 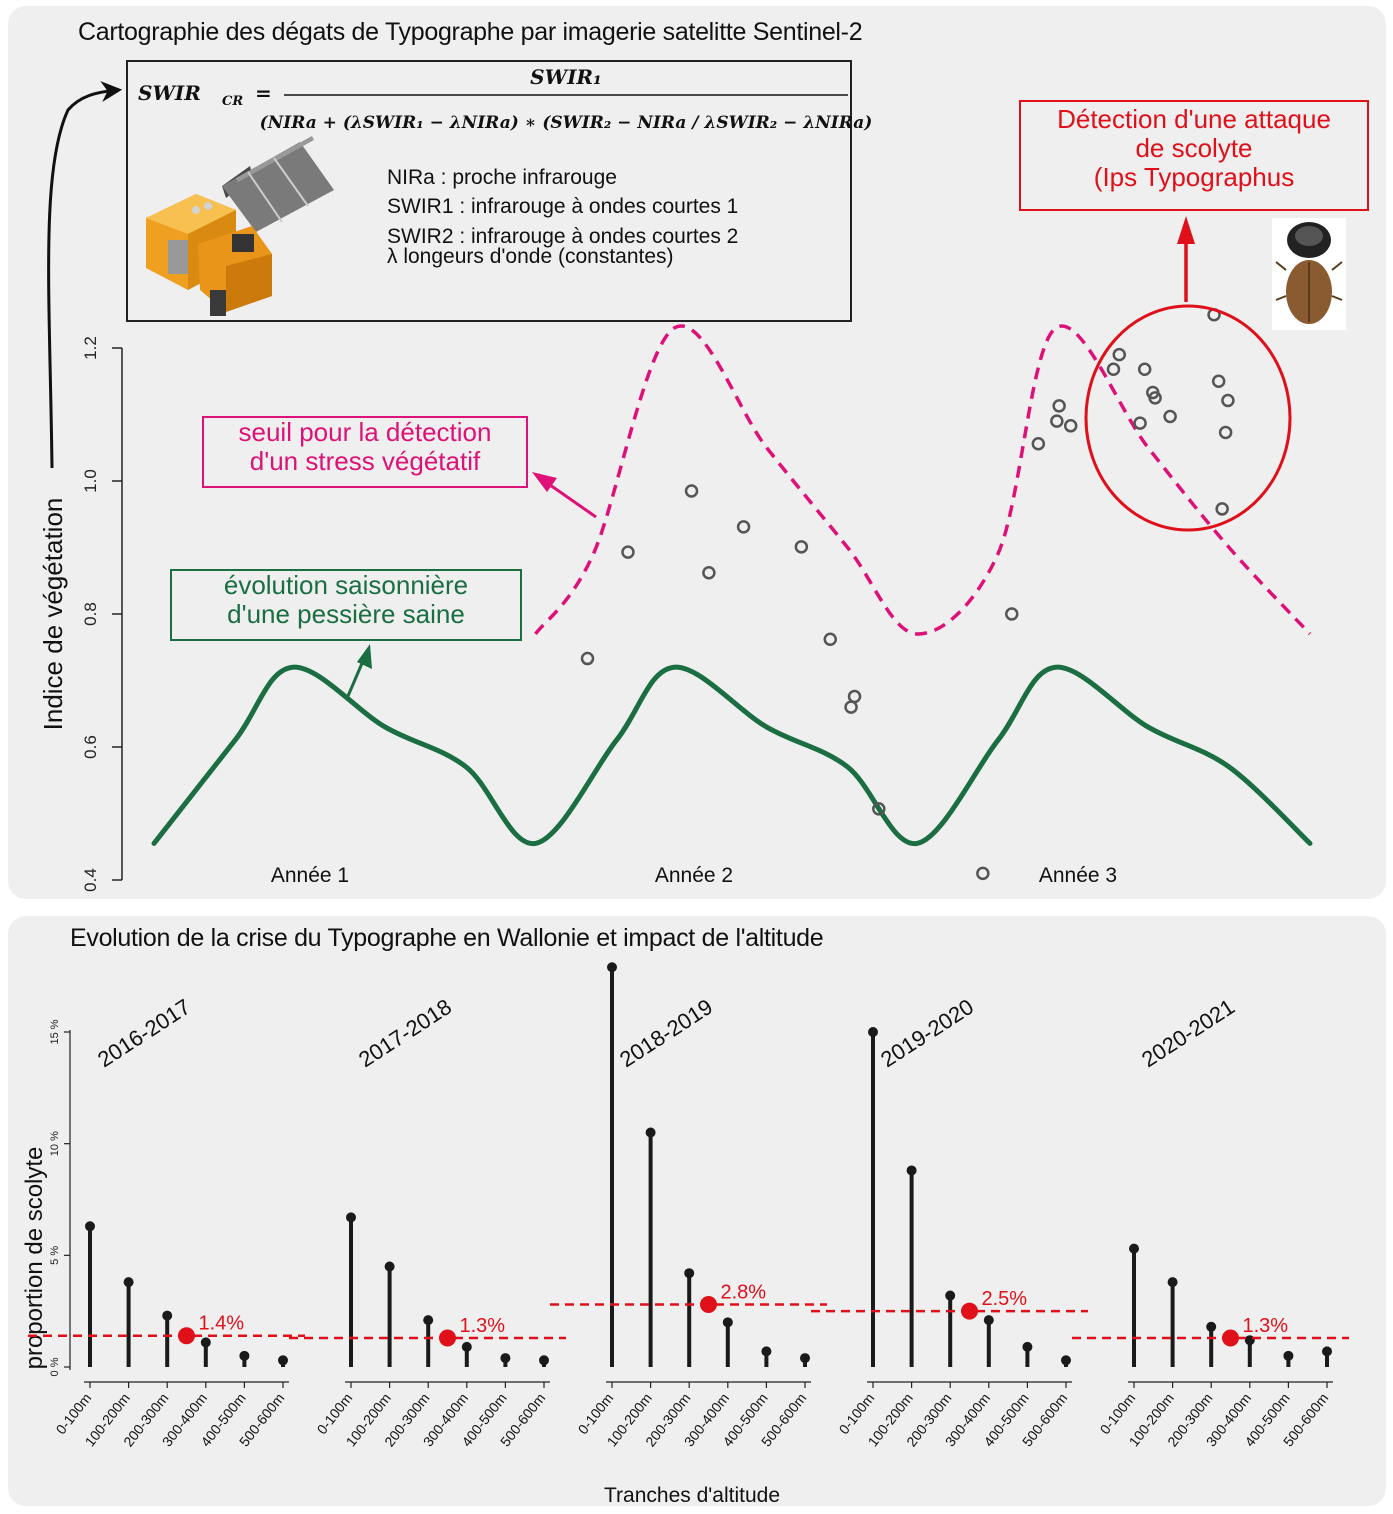 What do you see at coordinates (365, 461) in the screenshot?
I see `threshold-callout-line2: d'un stress végétatif` at bounding box center [365, 461].